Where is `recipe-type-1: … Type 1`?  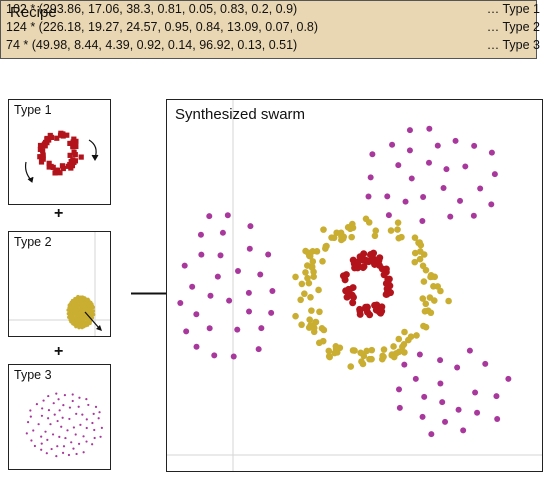
recipe-type-1: … Type 1 is located at coordinates (513, 9).